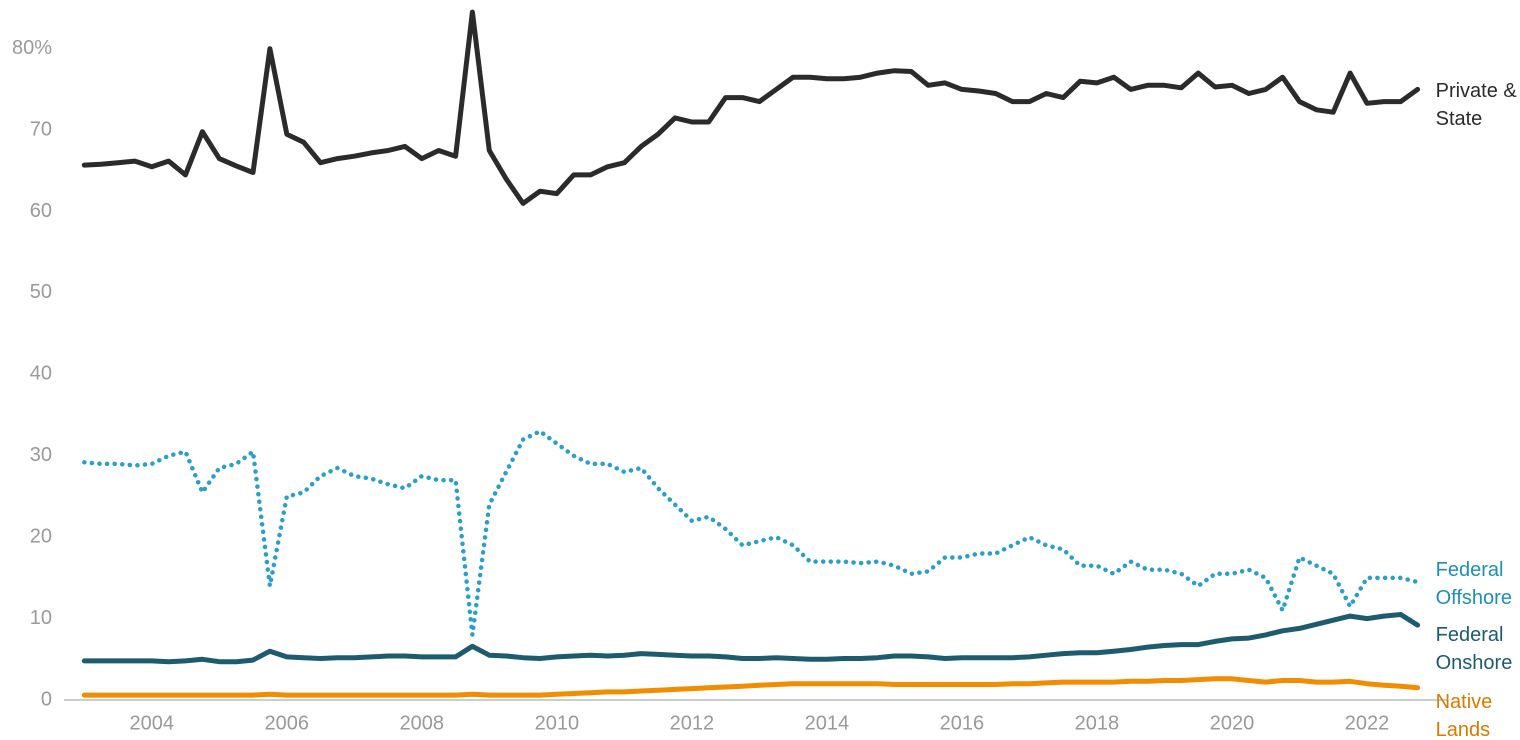 The height and width of the screenshot is (740, 1520). What do you see at coordinates (557, 723) in the screenshot?
I see `x-tick-label: 2010` at bounding box center [557, 723].